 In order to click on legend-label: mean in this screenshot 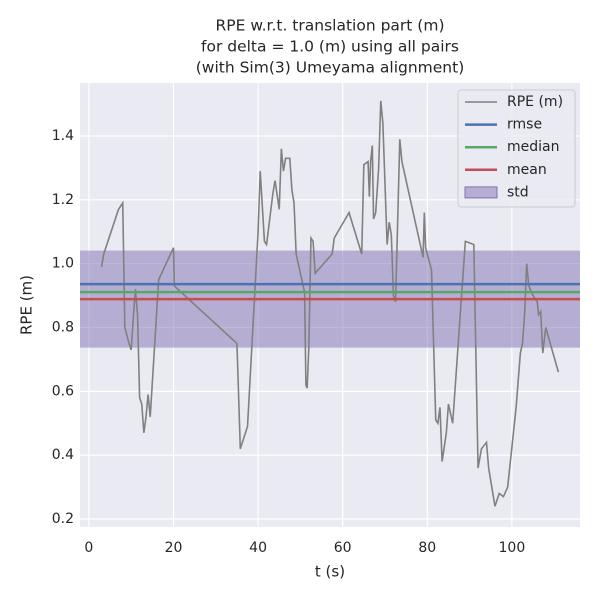, I will do `click(527, 170)`.